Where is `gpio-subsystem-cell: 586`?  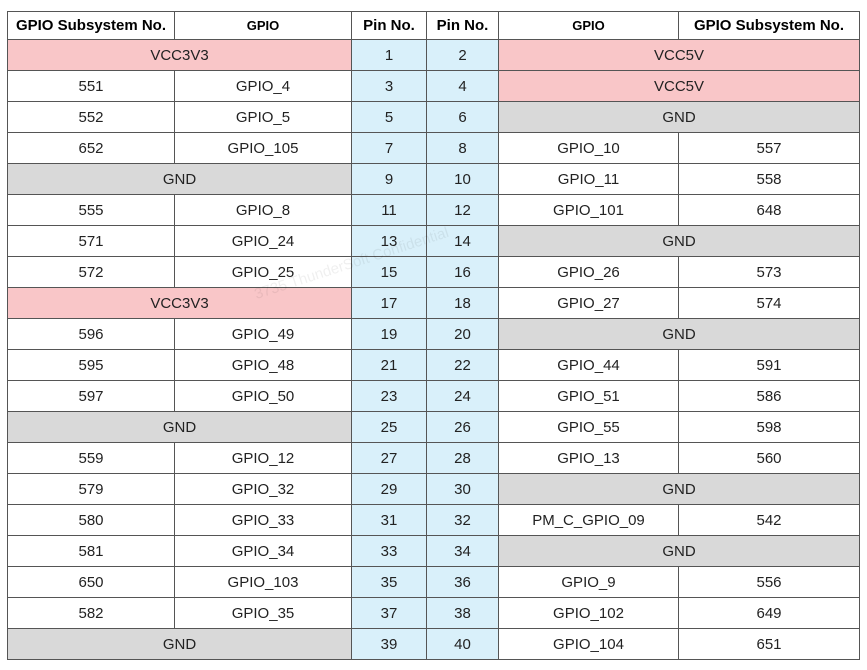 gpio-subsystem-cell: 586 is located at coordinates (769, 396).